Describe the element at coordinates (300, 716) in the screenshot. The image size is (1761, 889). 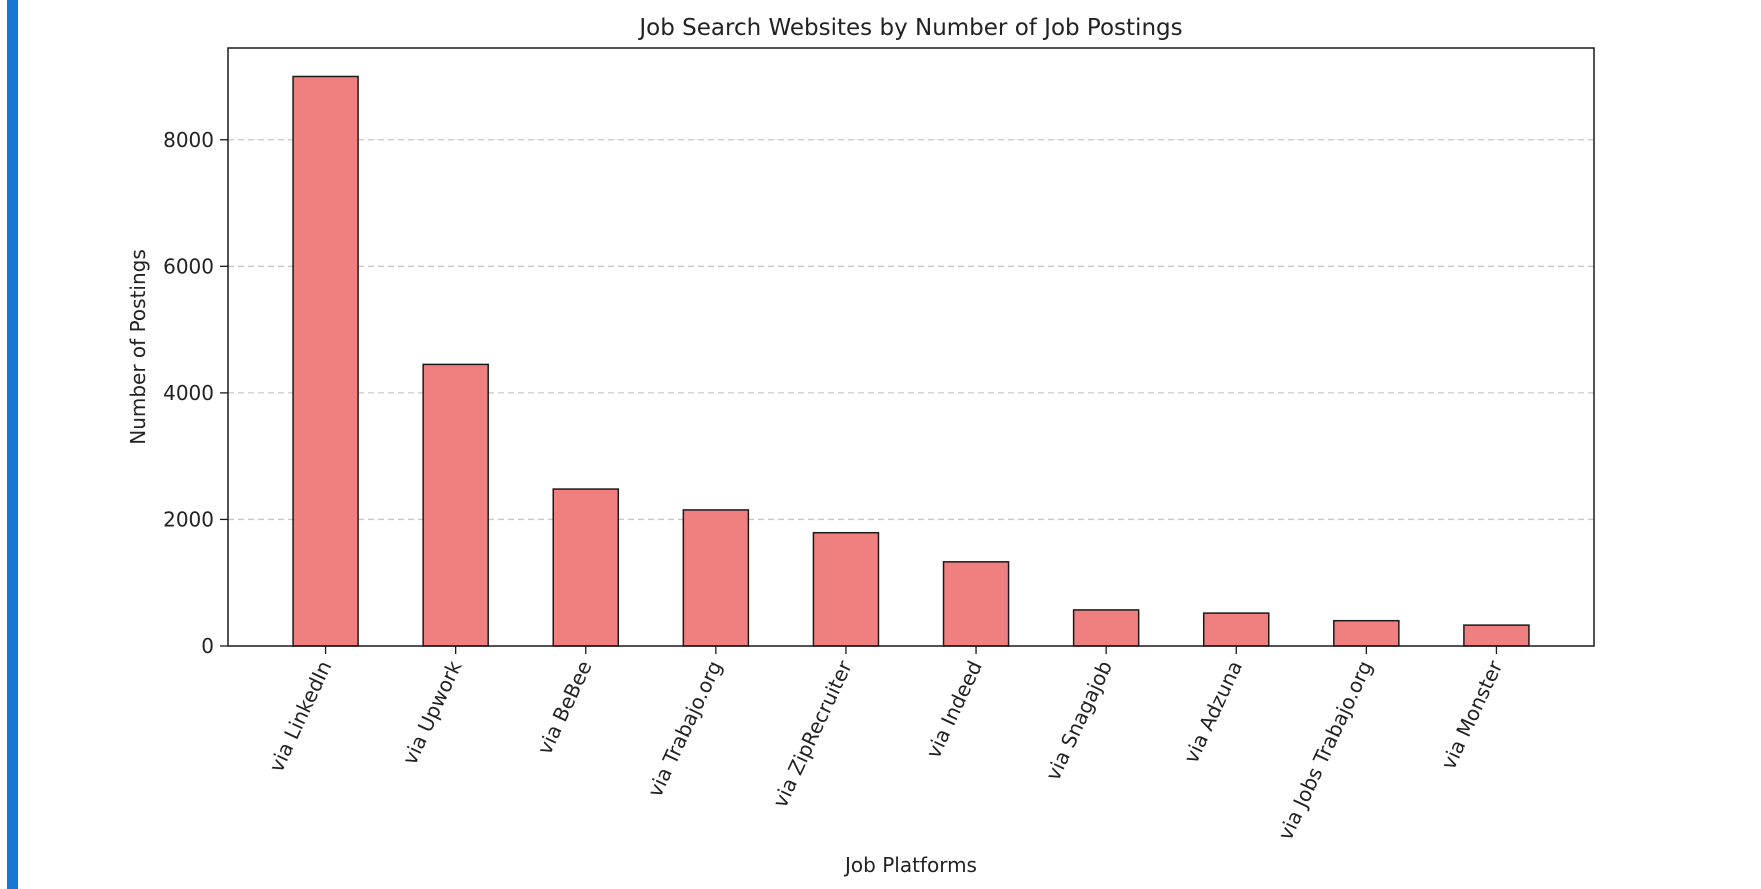
I see `x-tick-label: via LinkedIn` at that location.